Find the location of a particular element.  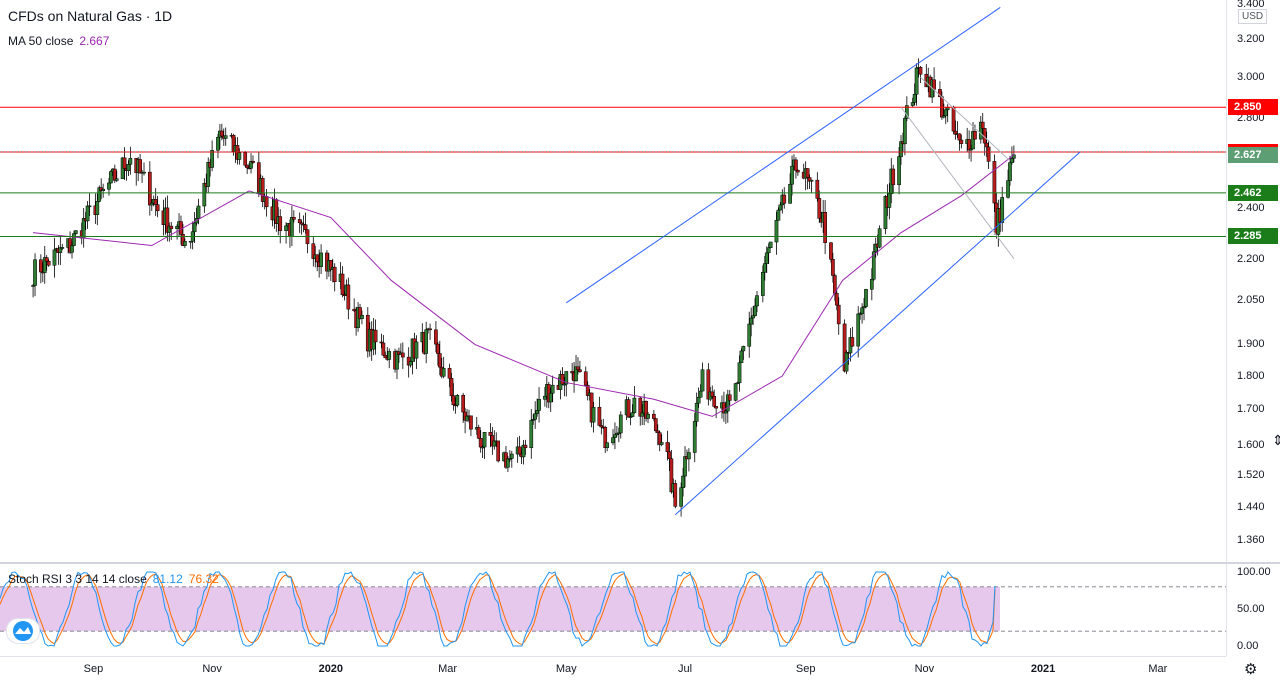

stoch-k-value: 81.12 is located at coordinates (167, 579).